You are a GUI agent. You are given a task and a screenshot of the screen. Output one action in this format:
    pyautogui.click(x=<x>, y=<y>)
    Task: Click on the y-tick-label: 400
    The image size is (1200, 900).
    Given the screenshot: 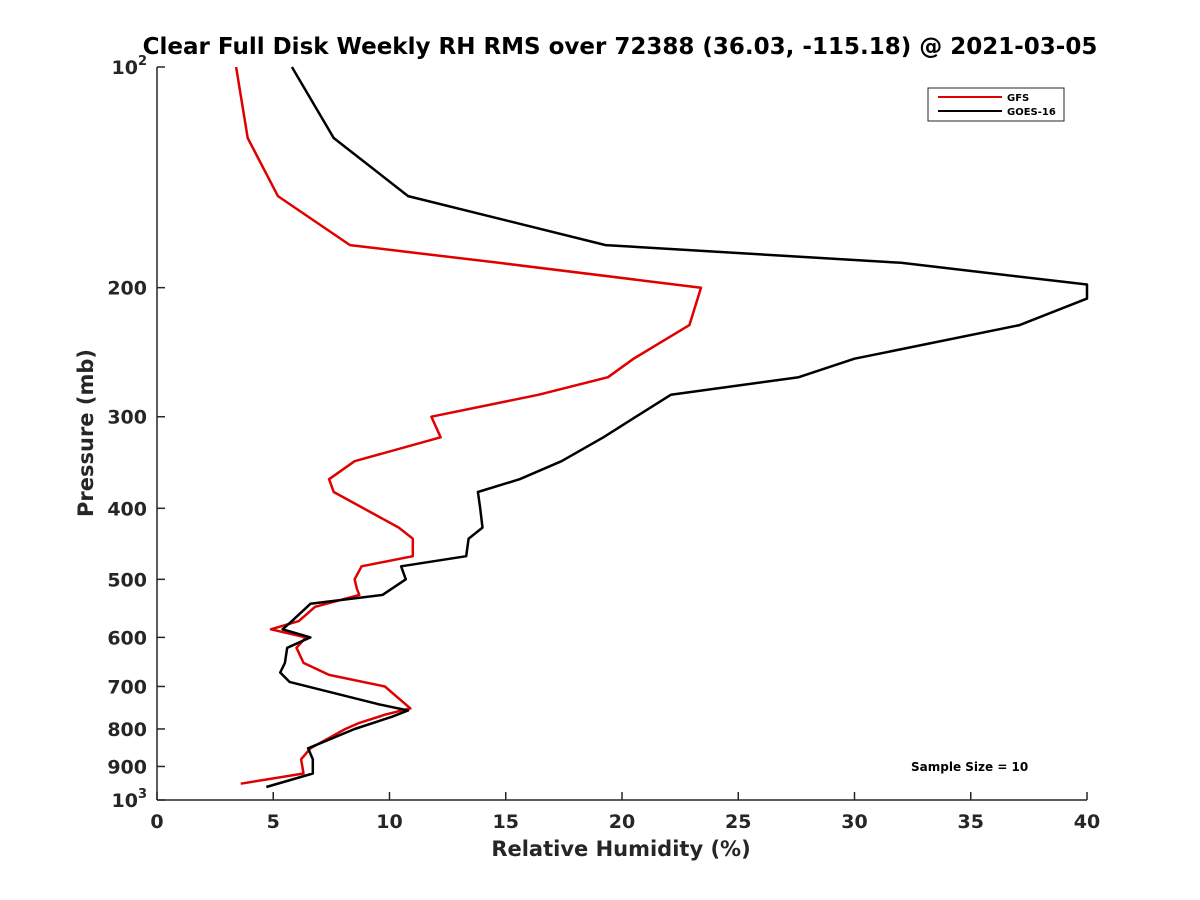 What is the action you would take?
    pyautogui.click(x=127, y=509)
    